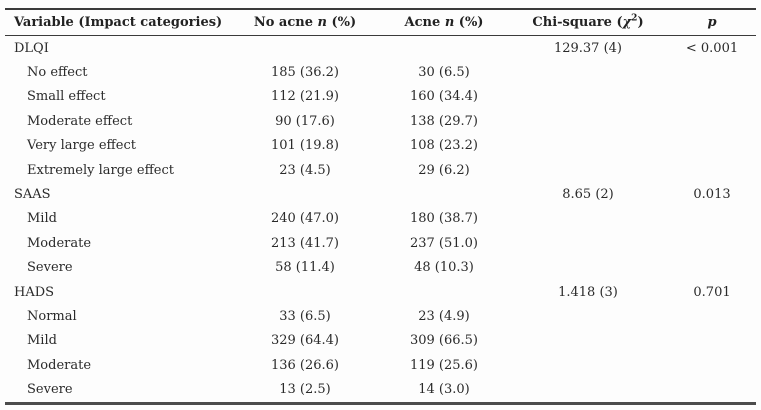 The image size is (761, 410). I want to click on cell-acne: 30 (6.5), so click(444, 73).